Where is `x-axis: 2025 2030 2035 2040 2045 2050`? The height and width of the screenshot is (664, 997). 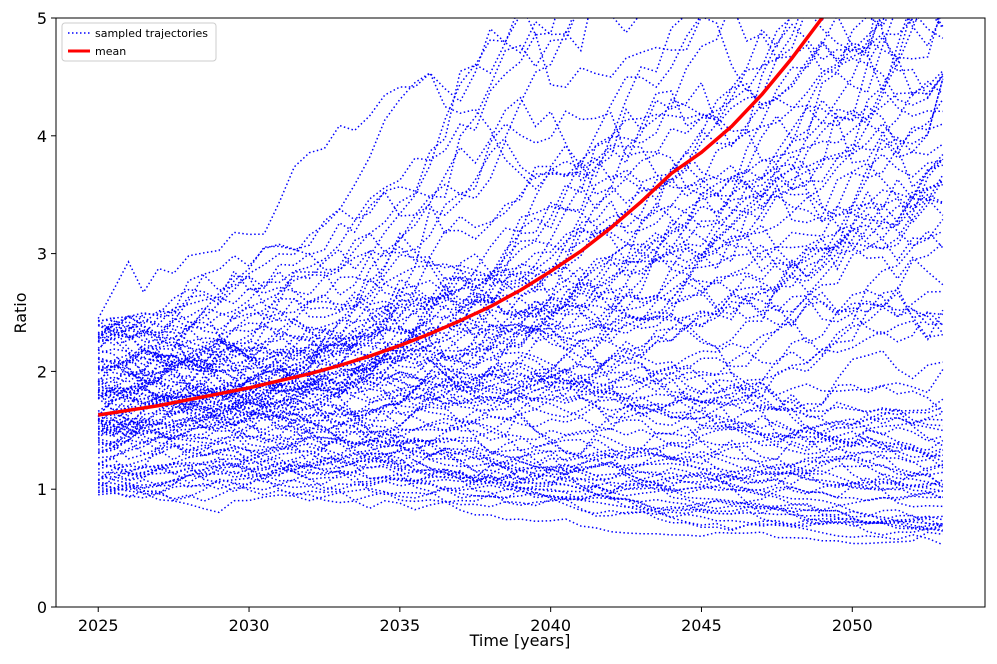 x-axis: 2025 2030 2035 2040 2045 2050 is located at coordinates (475, 621).